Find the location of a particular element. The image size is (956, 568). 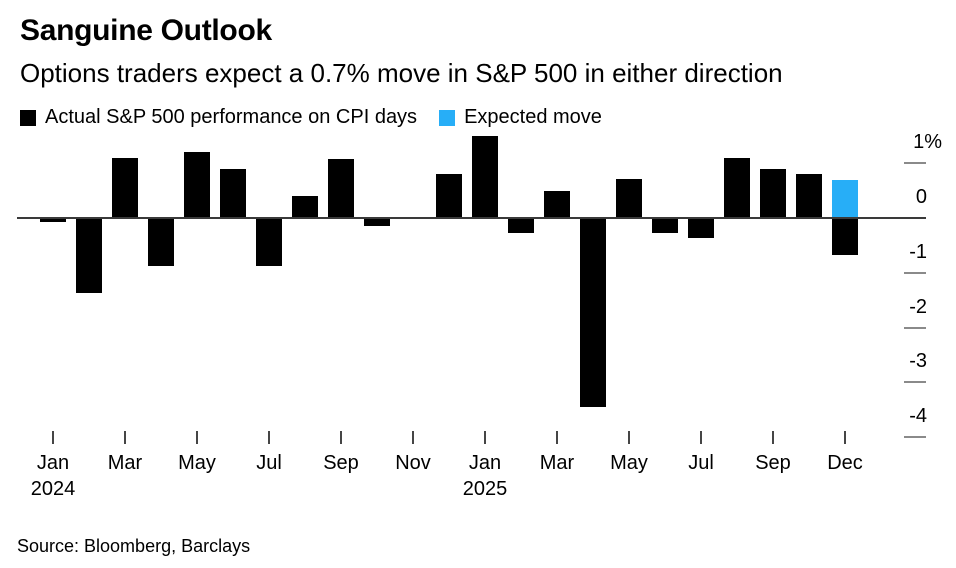

x-tick-jan-2025 is located at coordinates (485, 437).